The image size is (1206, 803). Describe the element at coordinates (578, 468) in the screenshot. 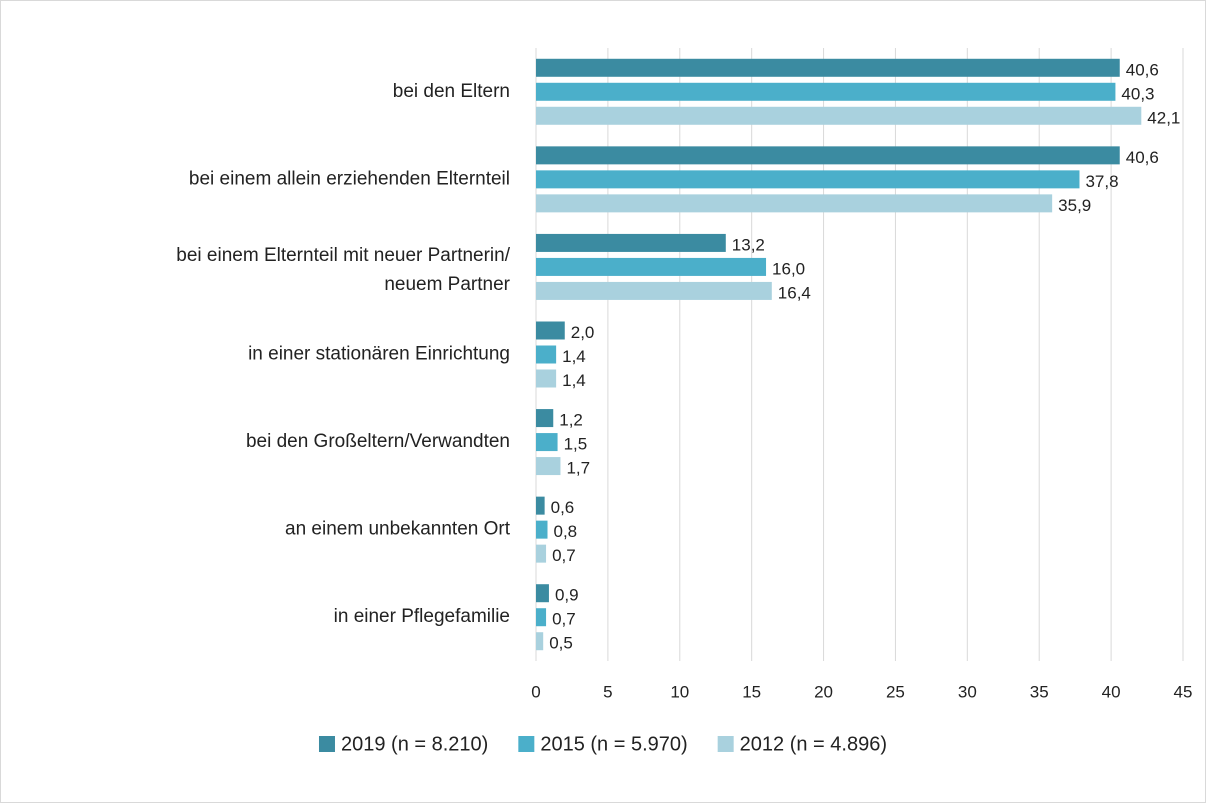

I see `value-label: 1,7` at that location.